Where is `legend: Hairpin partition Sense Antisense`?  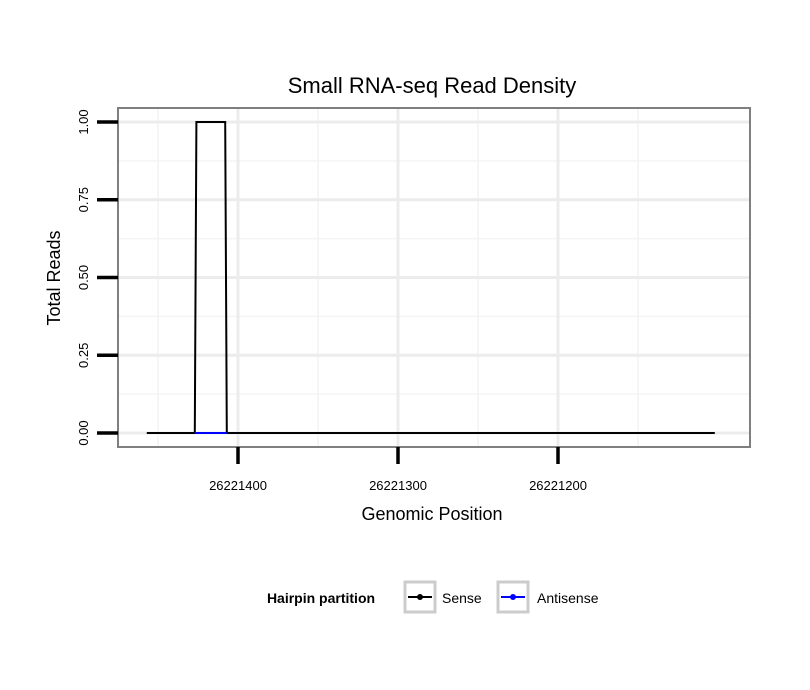
legend: Hairpin partition Sense Antisense is located at coordinates (433, 597).